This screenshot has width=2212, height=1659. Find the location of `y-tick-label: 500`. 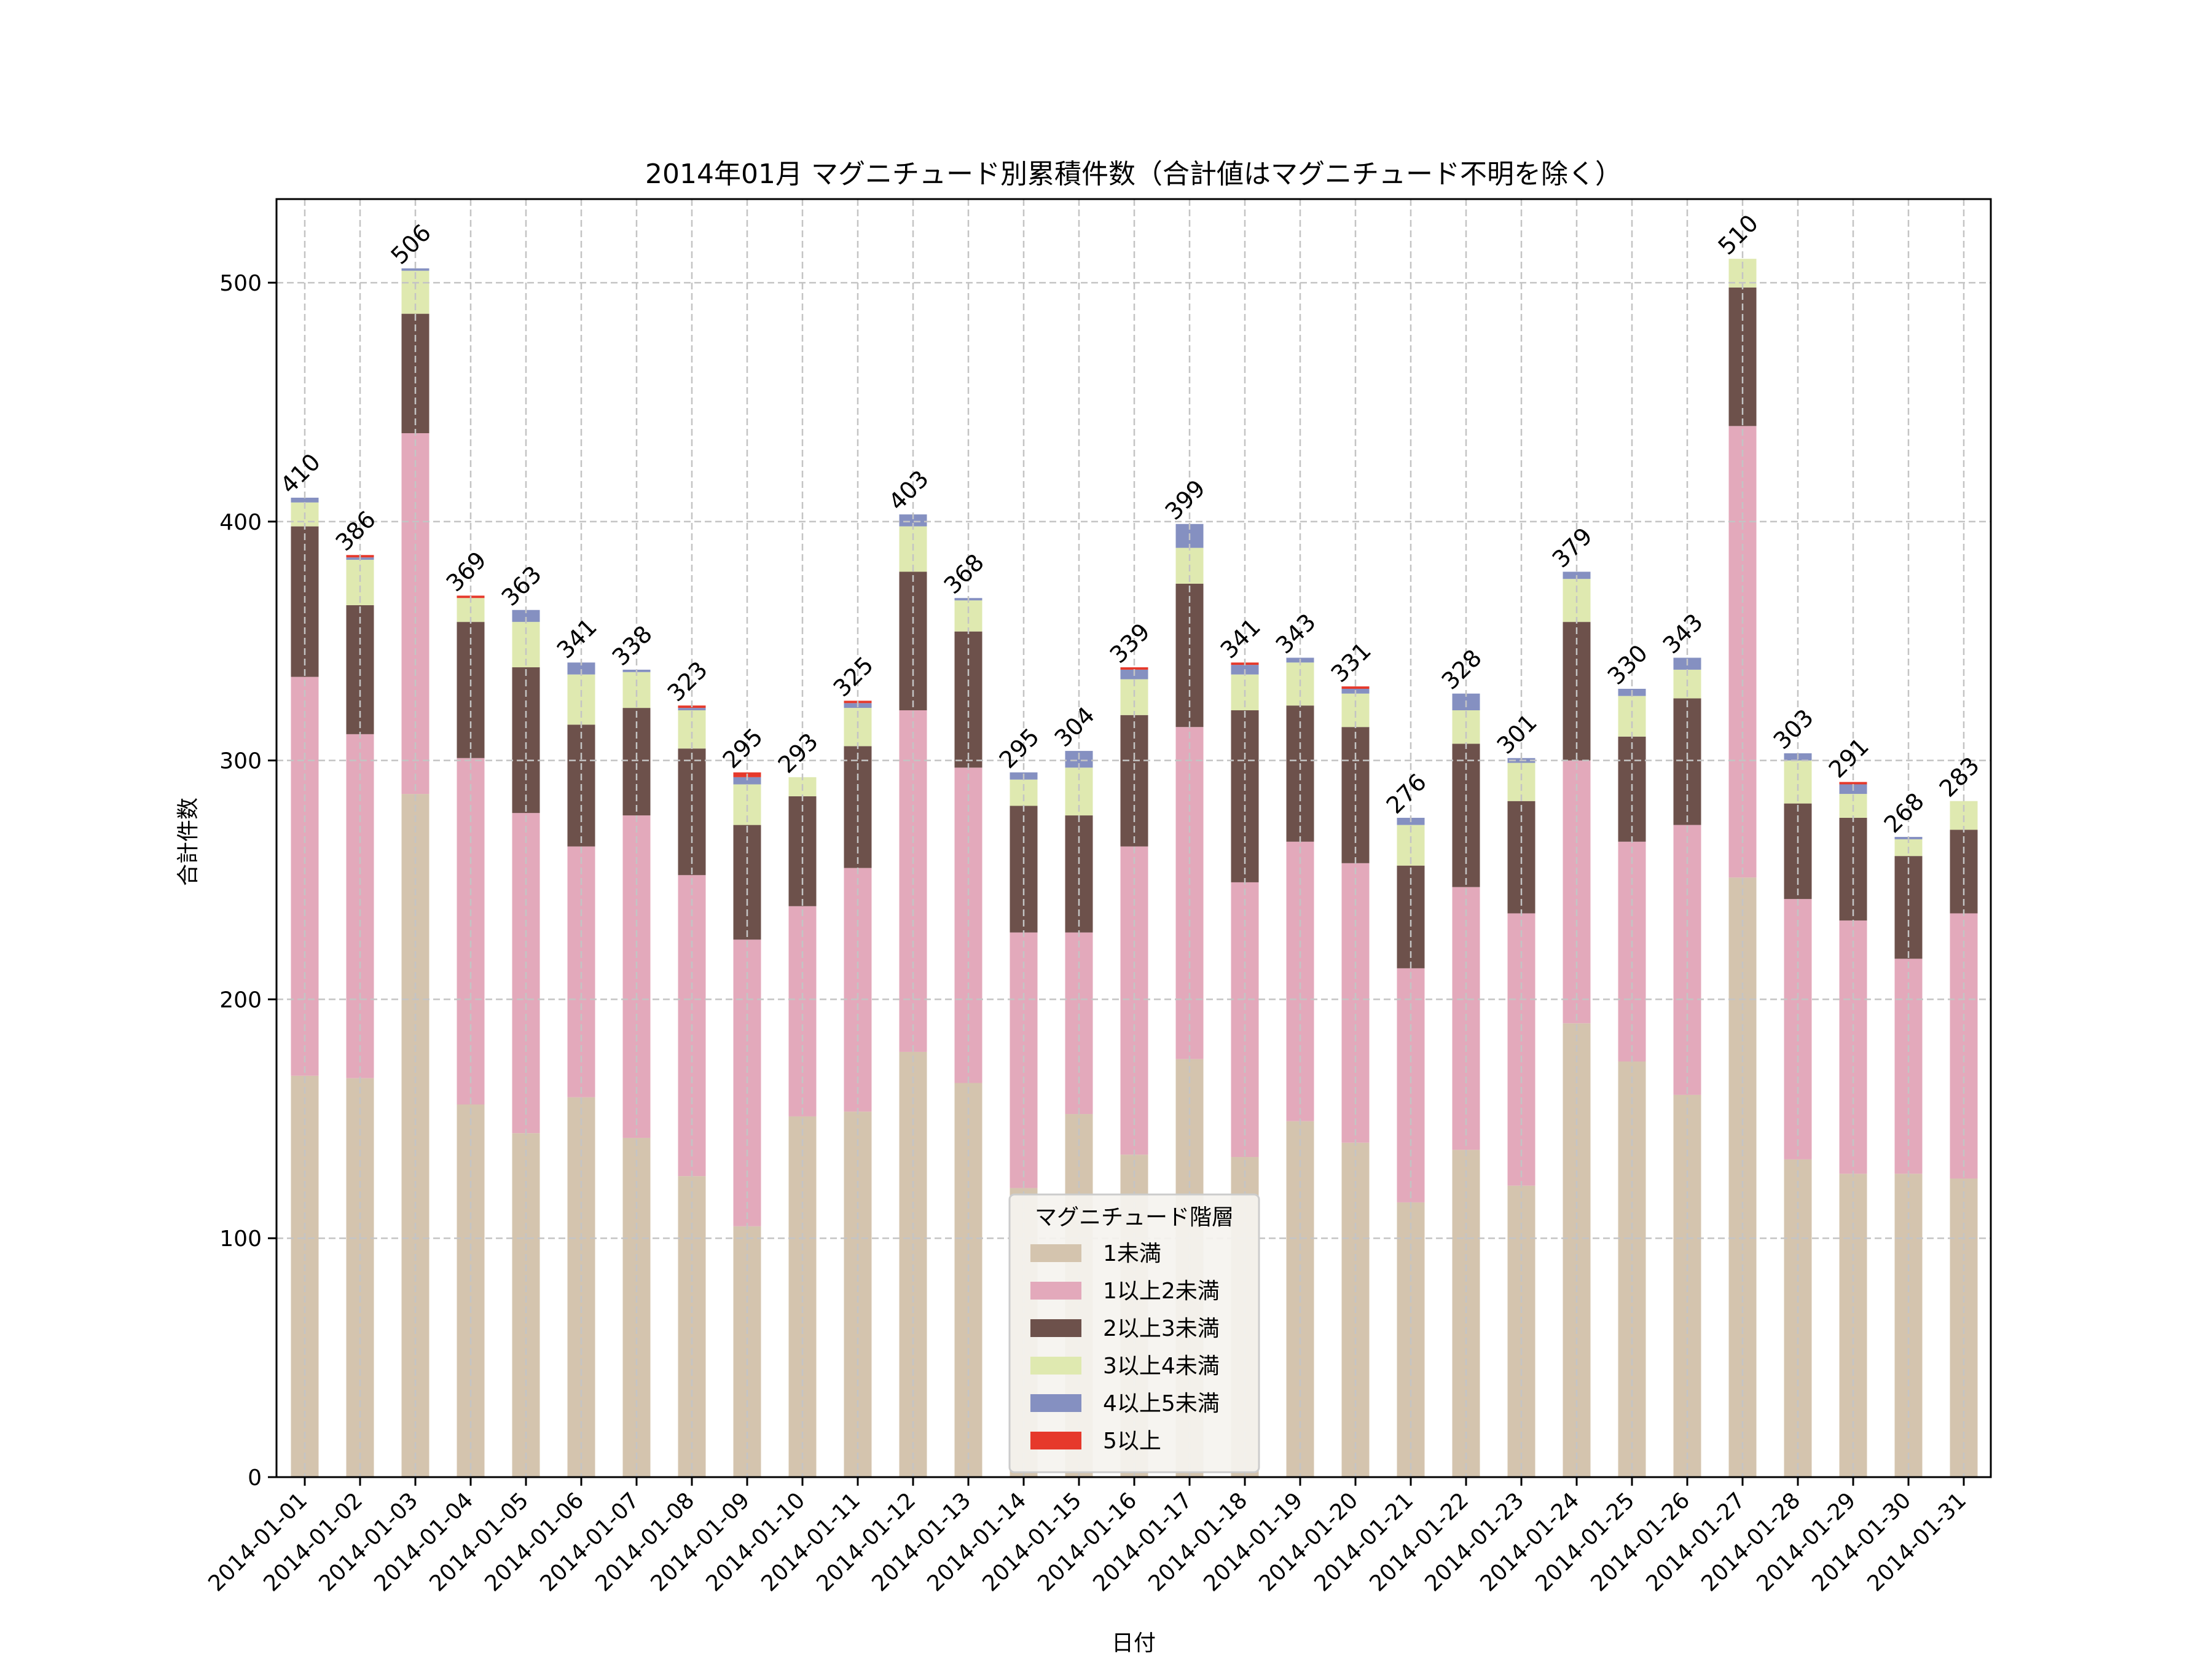

y-tick-label: 500 is located at coordinates (240, 283).